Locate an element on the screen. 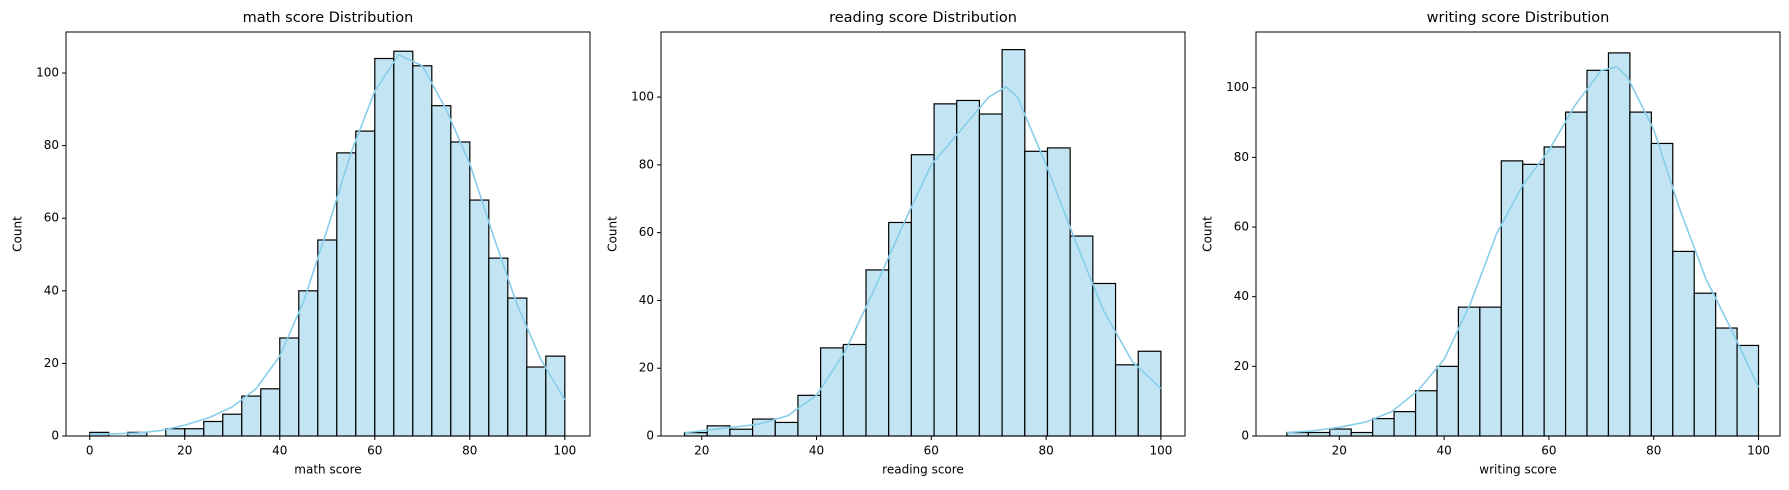 This screenshot has height=490, width=1789. chart-title: math score Distribution is located at coordinates (328, 18).